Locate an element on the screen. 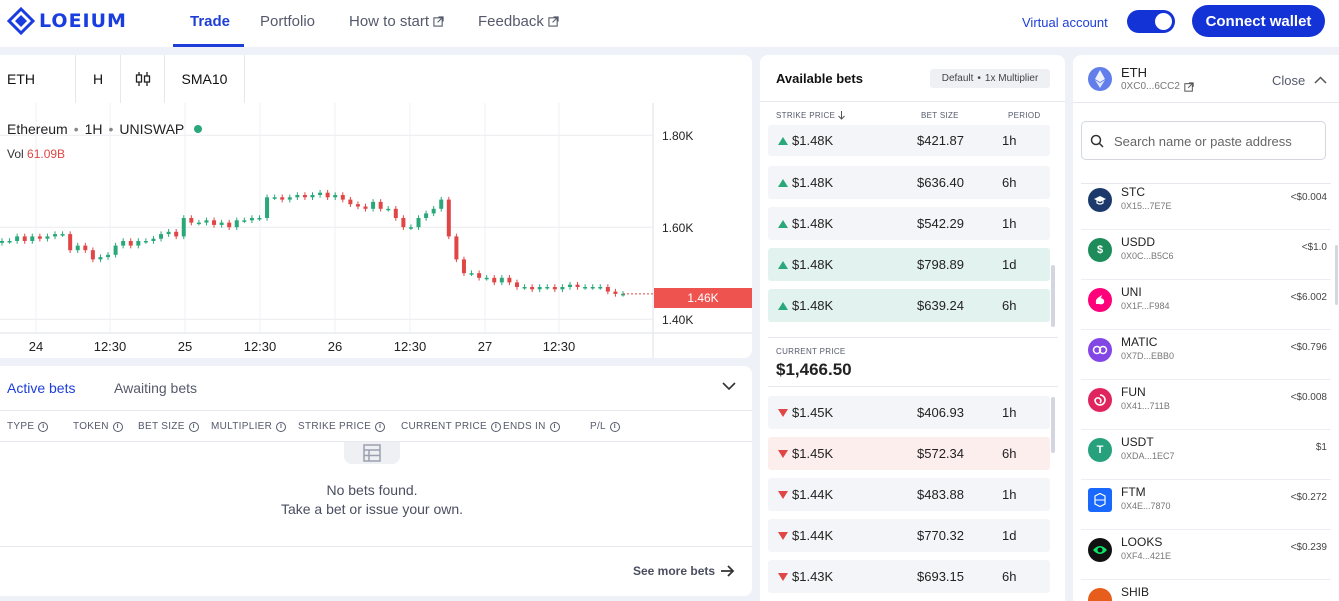  bet-row-up: $1.48K $542.29 1h is located at coordinates (909, 223).